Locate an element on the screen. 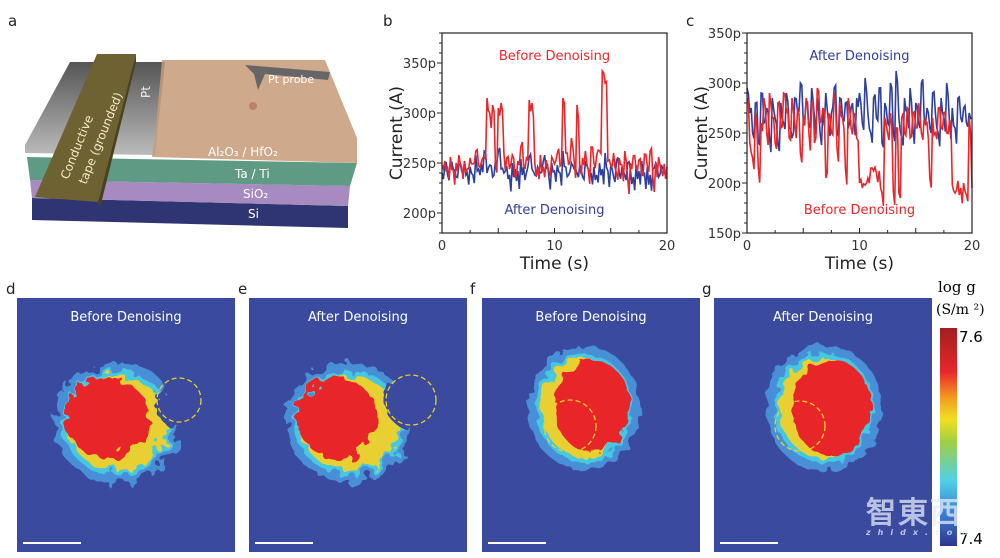 This screenshot has height=558, width=1000. watermark-sub: zhidx.com is located at coordinates (920, 532).